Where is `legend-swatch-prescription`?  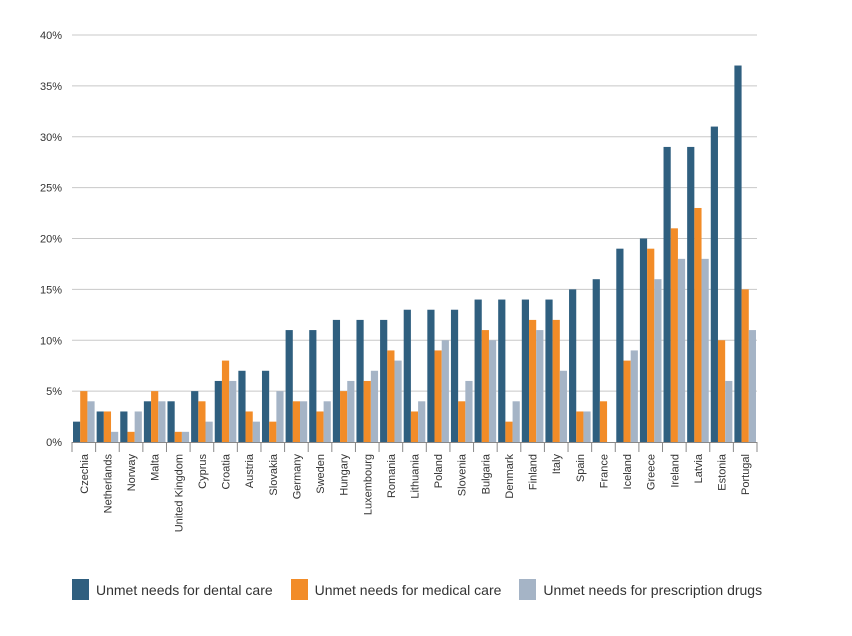
legend-swatch-prescription is located at coordinates (528, 589).